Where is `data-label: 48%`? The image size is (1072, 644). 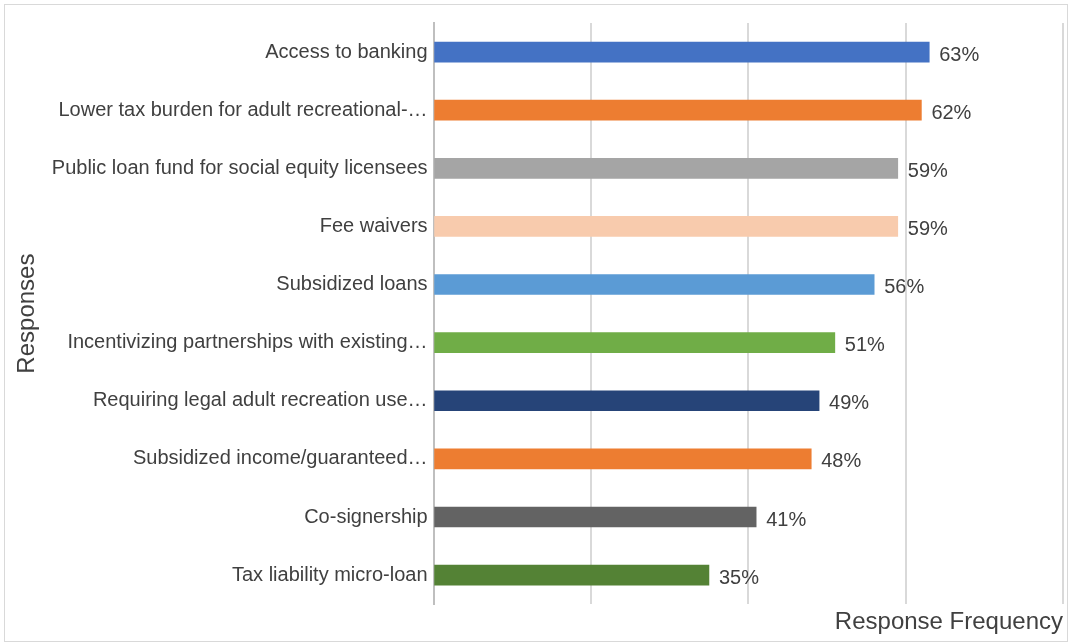
data-label: 48% is located at coordinates (841, 460).